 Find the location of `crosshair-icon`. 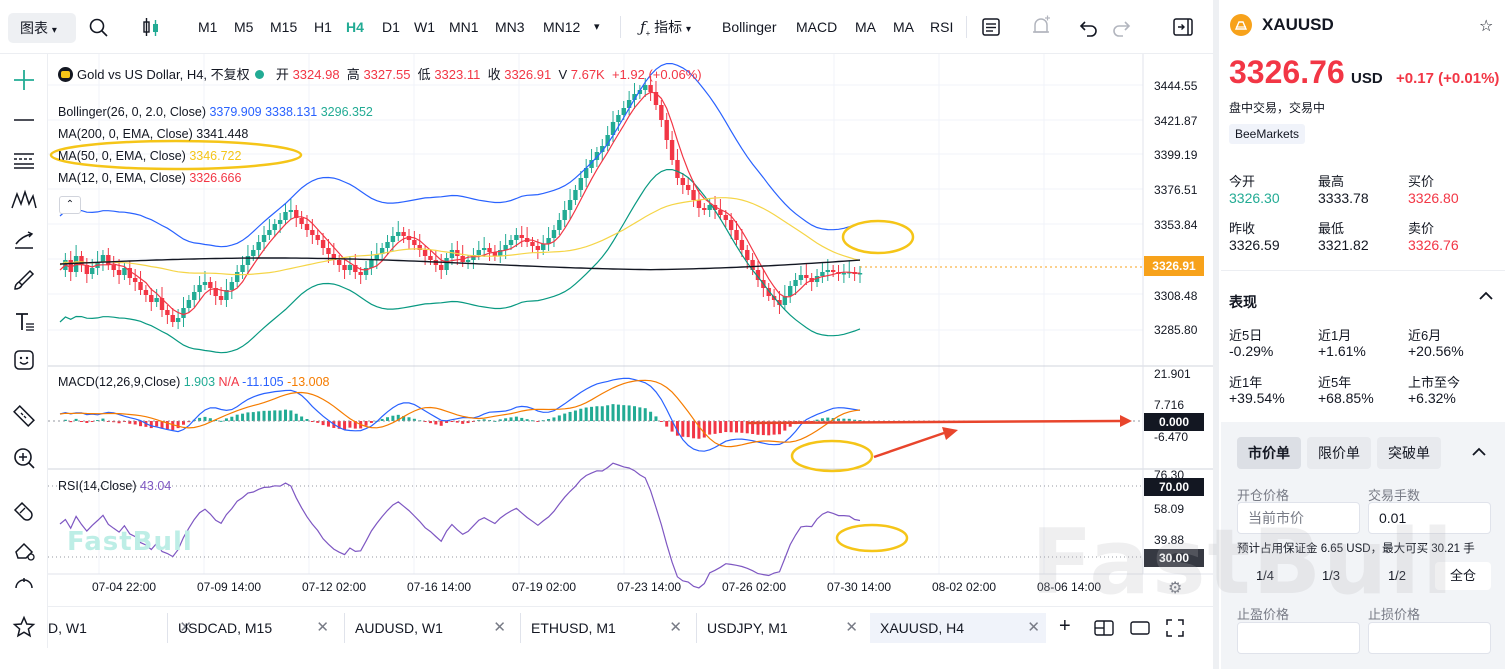

crosshair-icon is located at coordinates (24, 80).